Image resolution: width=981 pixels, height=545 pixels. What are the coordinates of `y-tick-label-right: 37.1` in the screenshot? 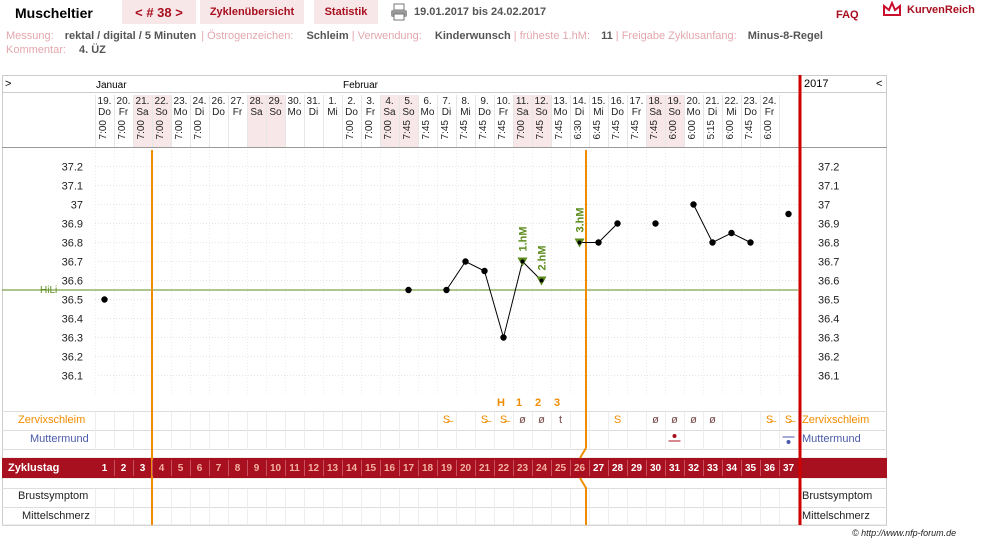 It's located at (828, 187).